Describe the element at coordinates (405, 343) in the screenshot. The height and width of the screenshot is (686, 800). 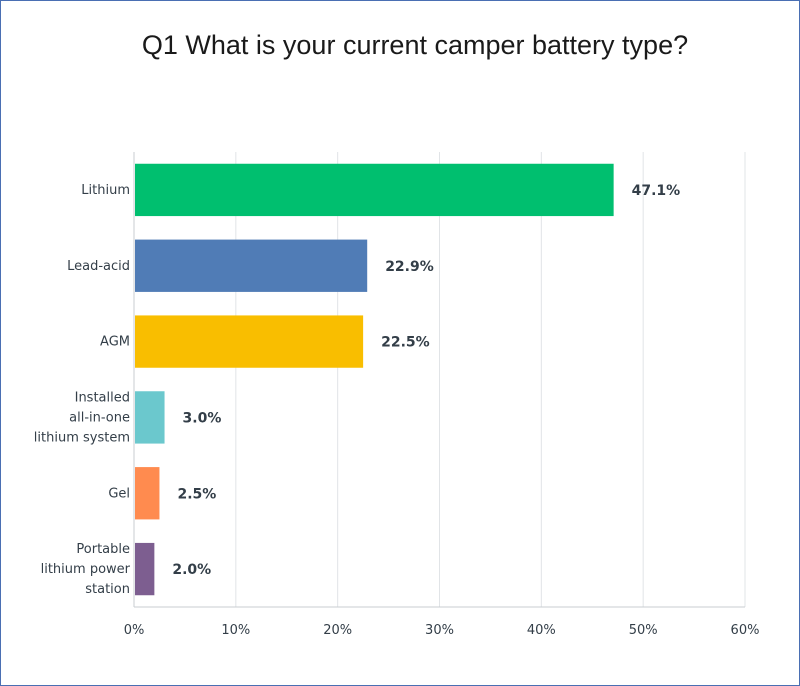
I see `data-label: 22.5%` at that location.